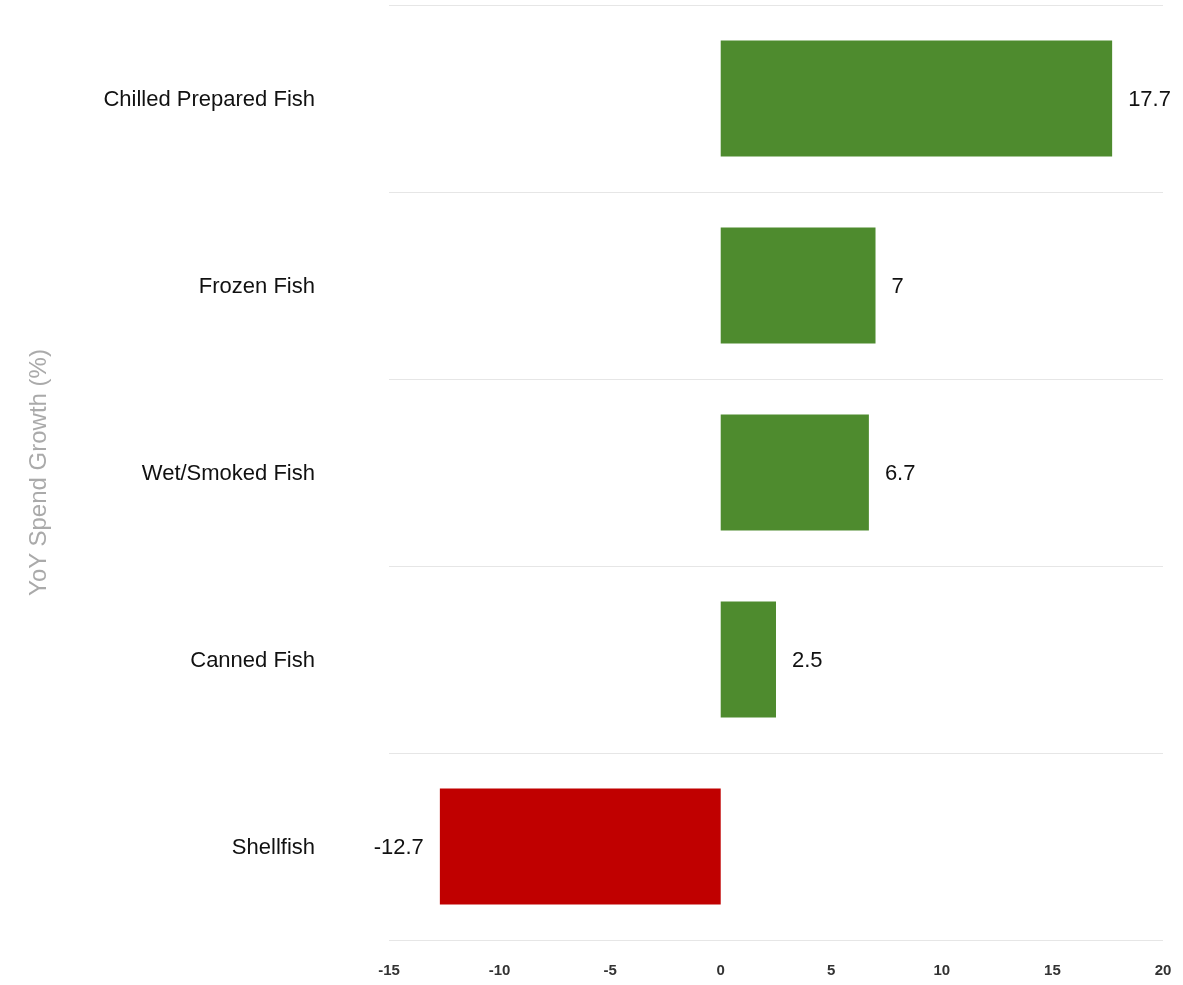 The image size is (1183, 985). What do you see at coordinates (499, 969) in the screenshot?
I see `x-tick-label: -10` at bounding box center [499, 969].